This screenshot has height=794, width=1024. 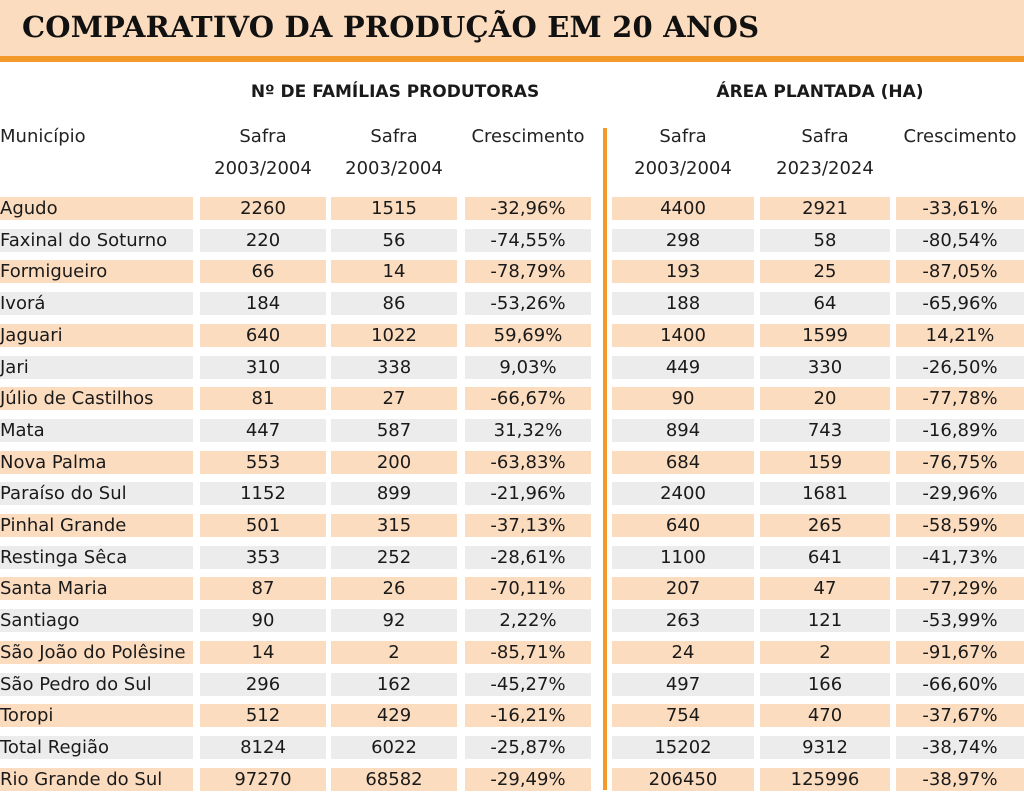 What do you see at coordinates (512, 526) in the screenshot?
I see `table-row: Pinhal Grande 501 315 -37,13% 640 265 -58,59%` at bounding box center [512, 526].